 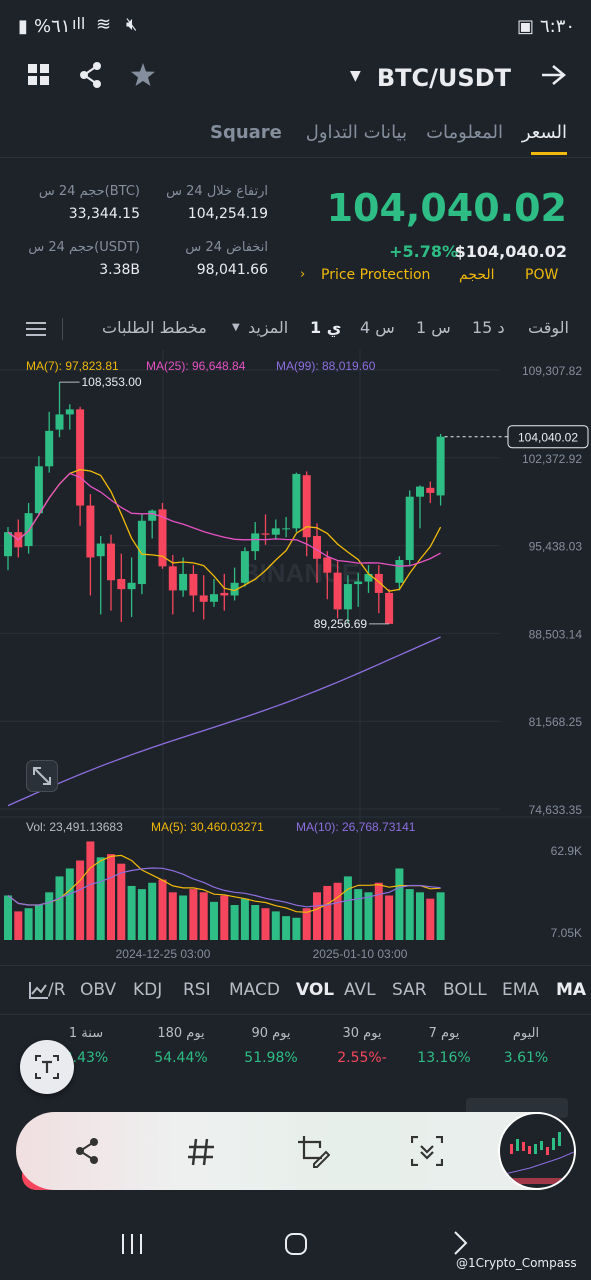 What do you see at coordinates (477, 275) in the screenshot?
I see `tag-volume: الحجم` at bounding box center [477, 275].